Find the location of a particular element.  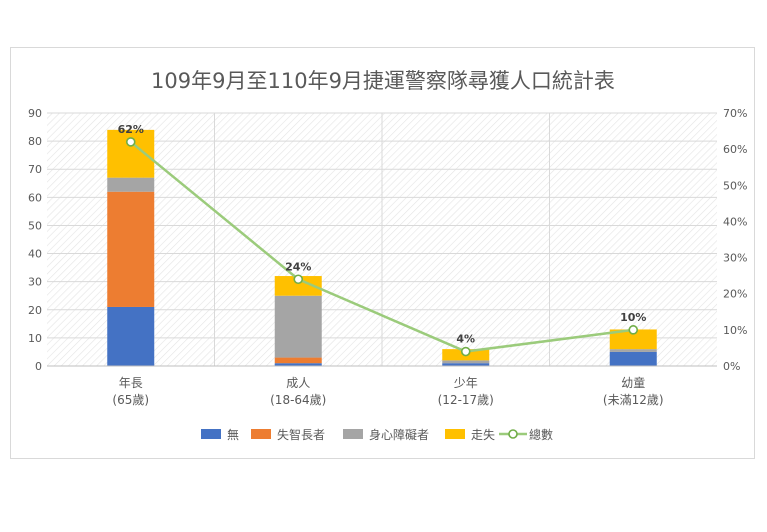

category-sublabel: (未滿12歲) is located at coordinates (633, 400).